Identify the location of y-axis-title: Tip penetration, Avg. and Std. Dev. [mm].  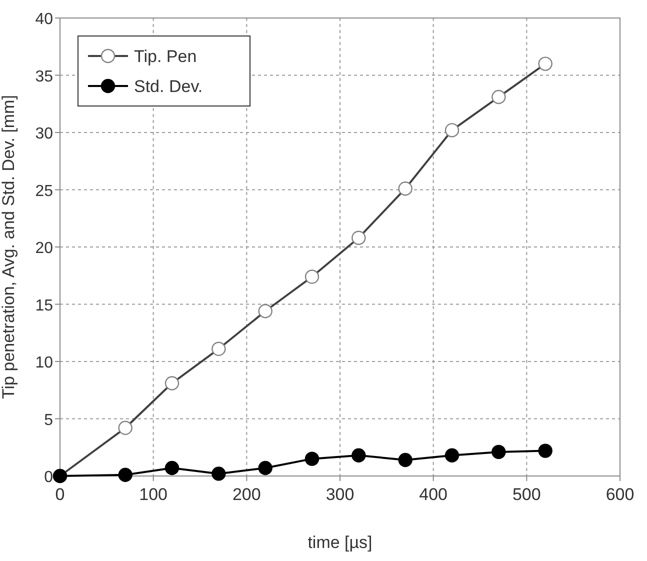
(9, 247).